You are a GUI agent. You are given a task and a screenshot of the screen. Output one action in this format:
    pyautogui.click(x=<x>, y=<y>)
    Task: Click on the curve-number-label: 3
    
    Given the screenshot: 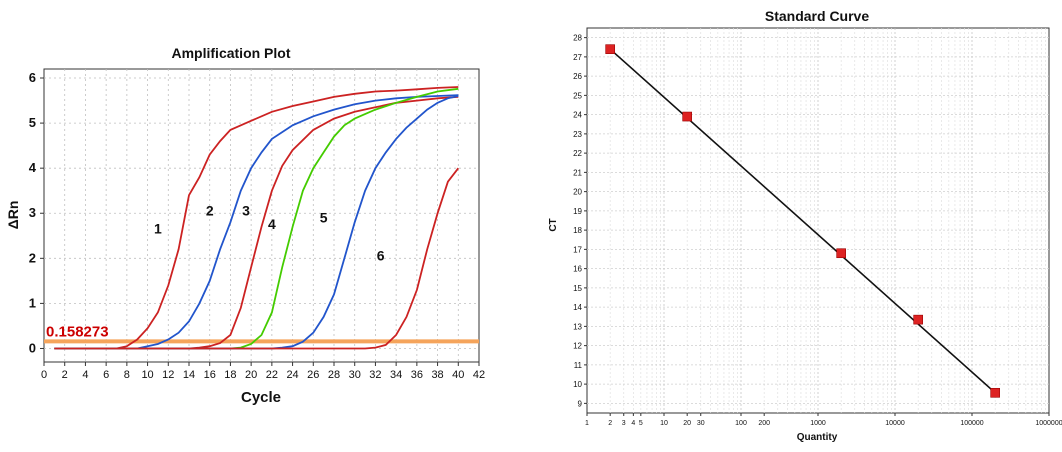 What is the action you would take?
    pyautogui.click(x=246, y=211)
    